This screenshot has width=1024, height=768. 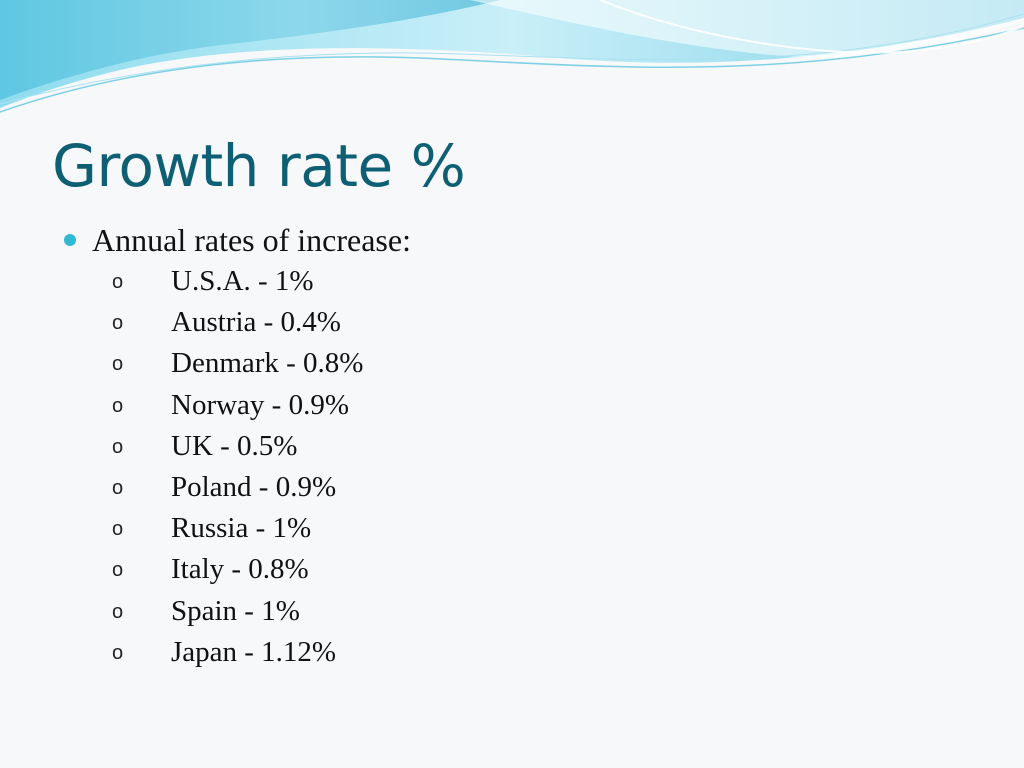 I want to click on country-rate: Denmark - 0.8%, so click(x=267, y=363).